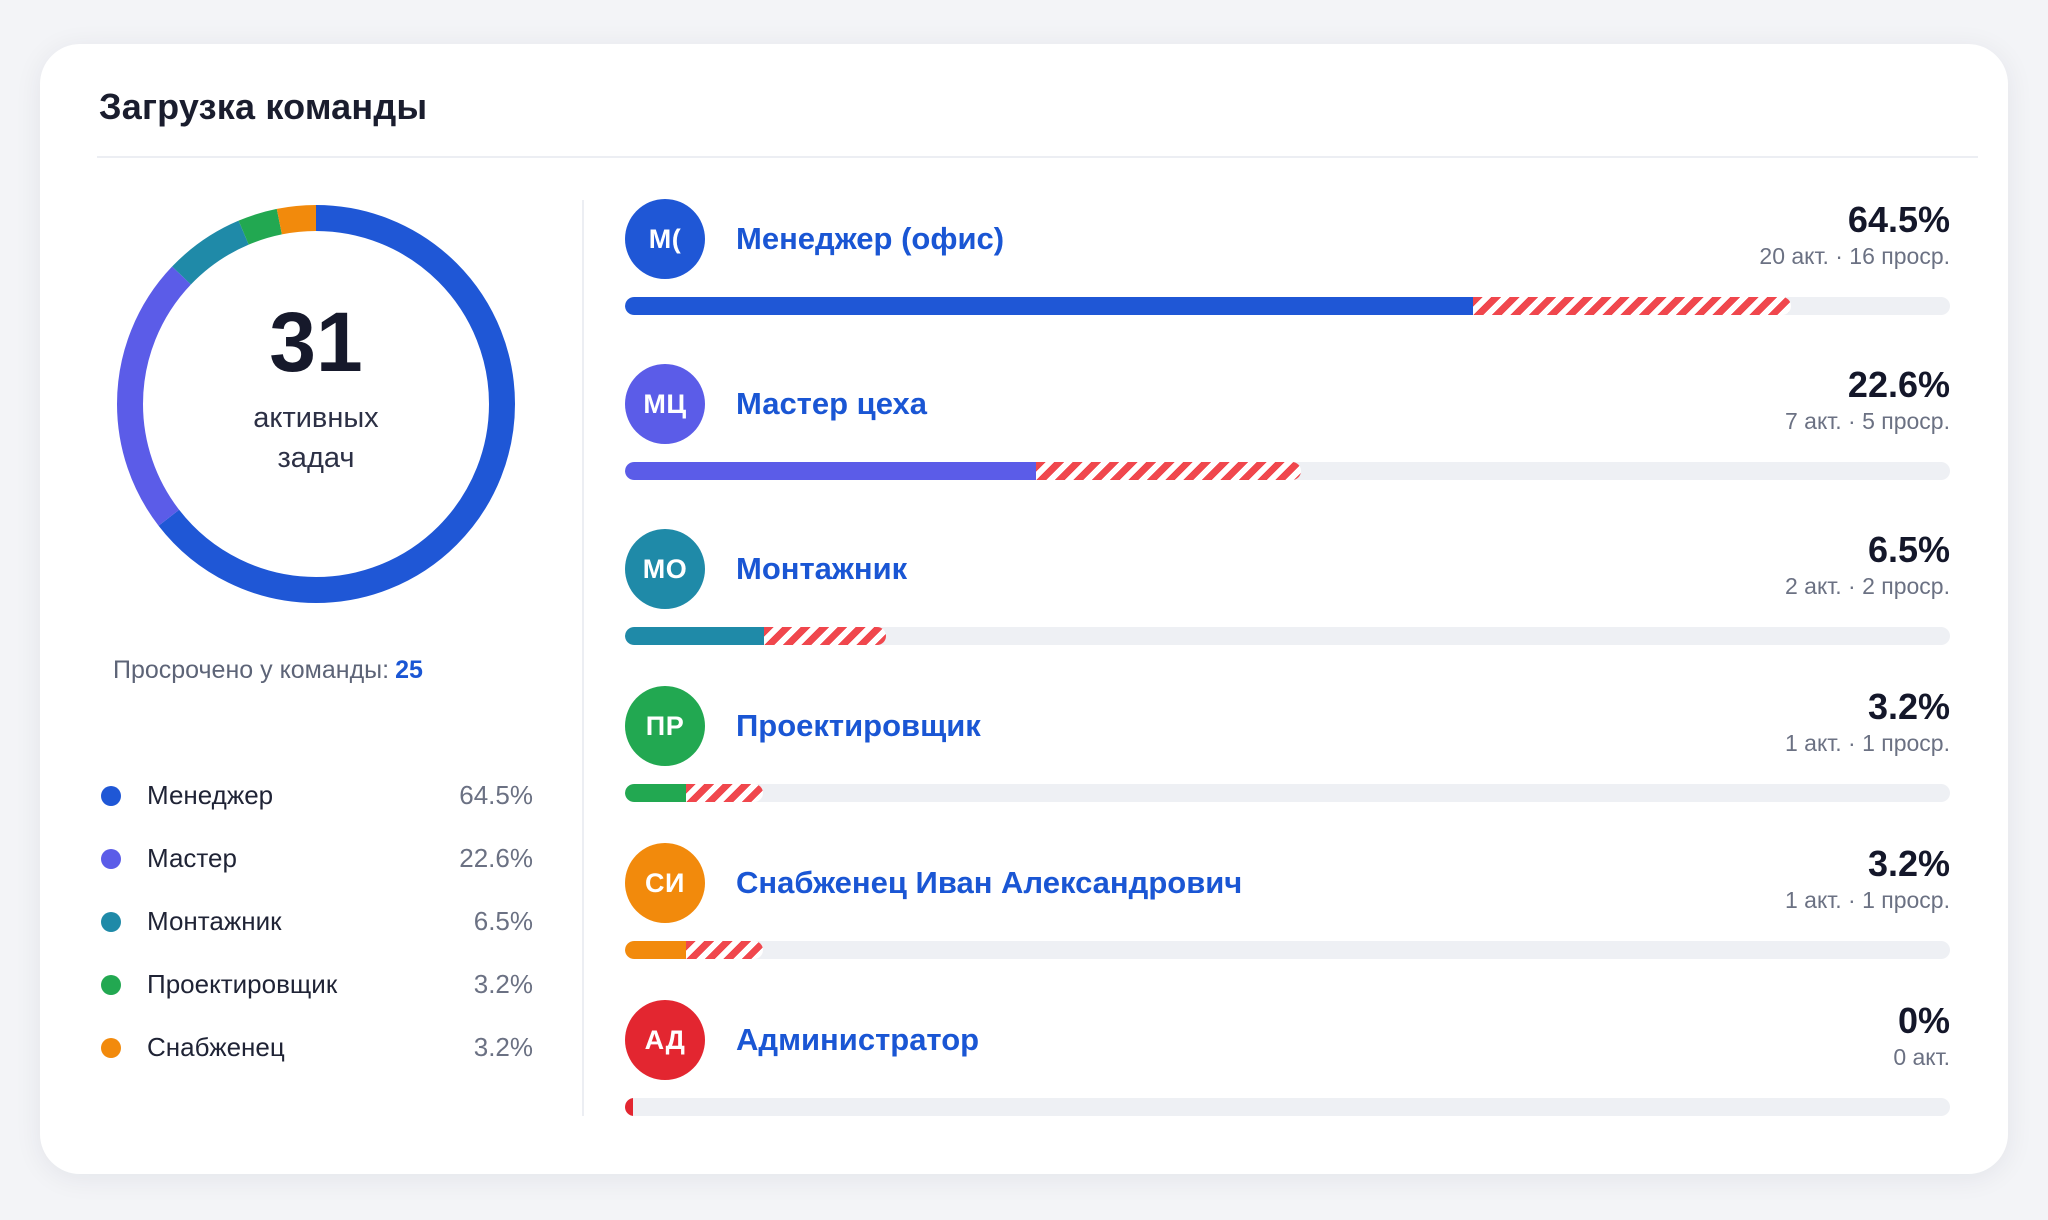 This screenshot has width=2048, height=1220. Describe the element at coordinates (216, 1047) in the screenshot. I see `legend-label: Снабженец` at that location.